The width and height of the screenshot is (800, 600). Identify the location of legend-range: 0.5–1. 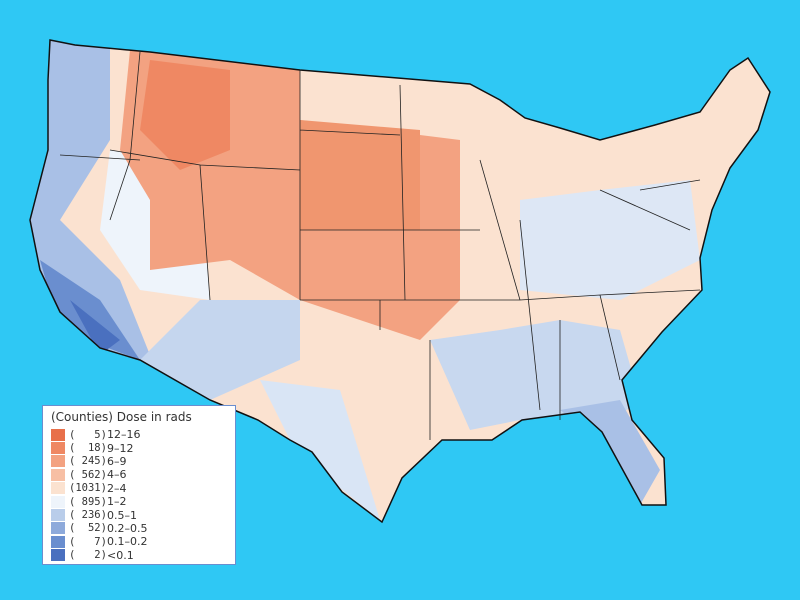
(122, 515).